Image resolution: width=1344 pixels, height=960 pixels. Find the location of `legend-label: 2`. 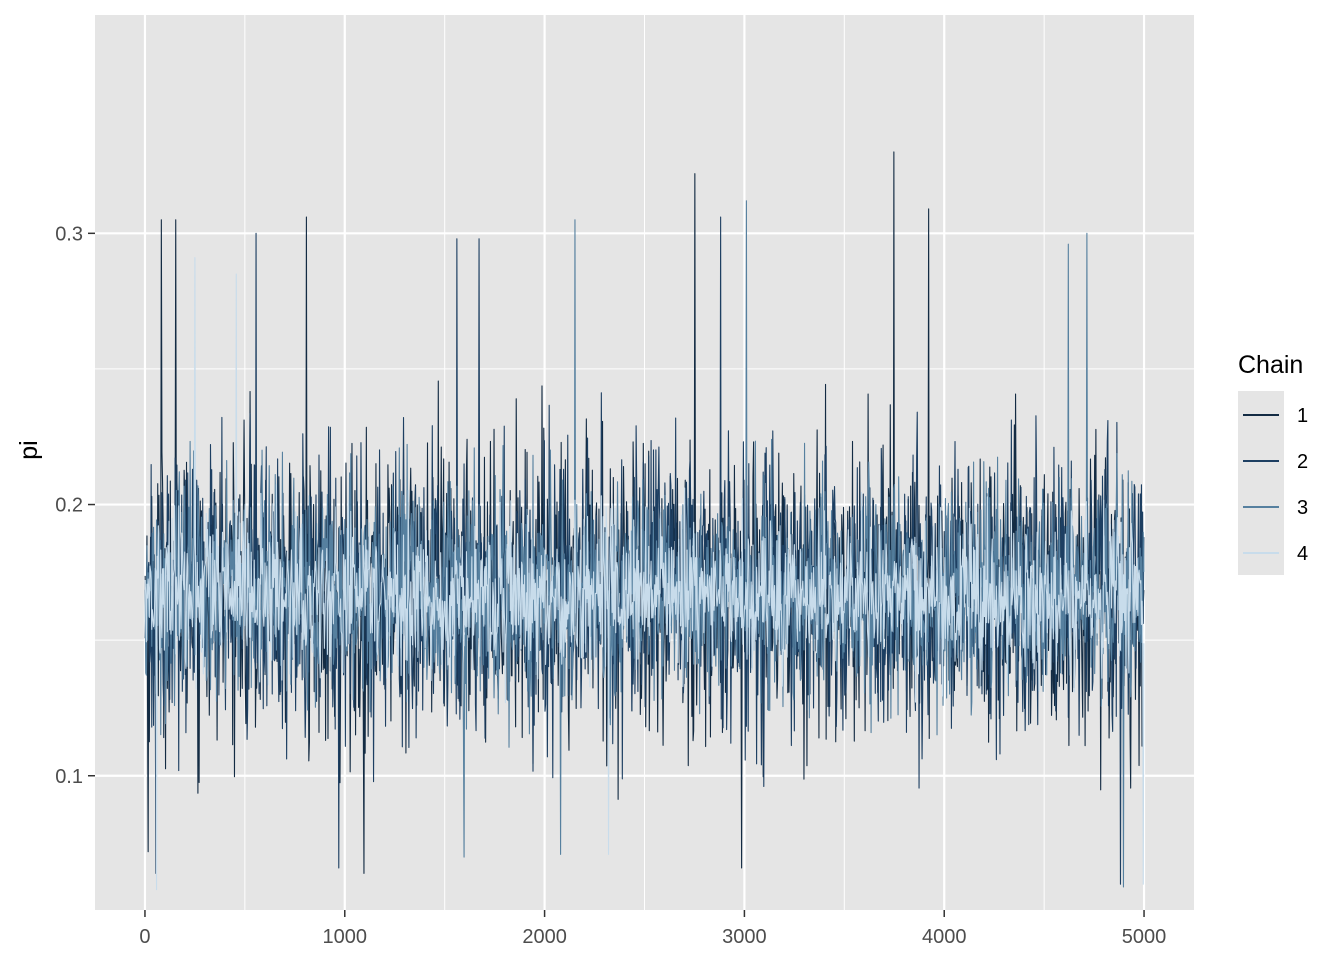

legend-label: 2 is located at coordinates (1302, 462).